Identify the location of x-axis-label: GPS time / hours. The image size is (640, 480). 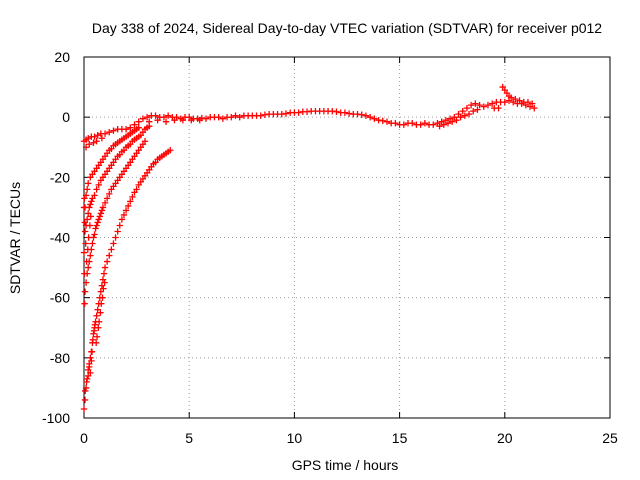
(345, 465).